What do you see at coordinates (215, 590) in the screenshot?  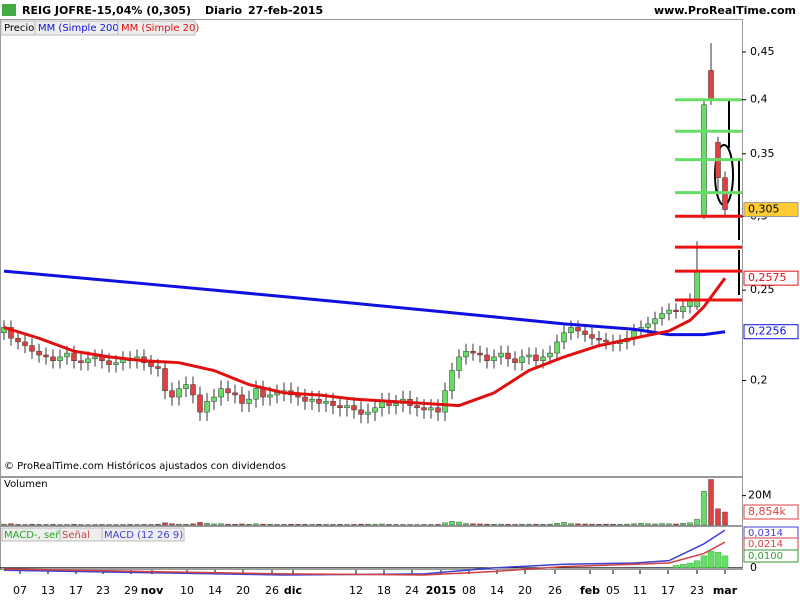 I see `x-tick-label: 14` at bounding box center [215, 590].